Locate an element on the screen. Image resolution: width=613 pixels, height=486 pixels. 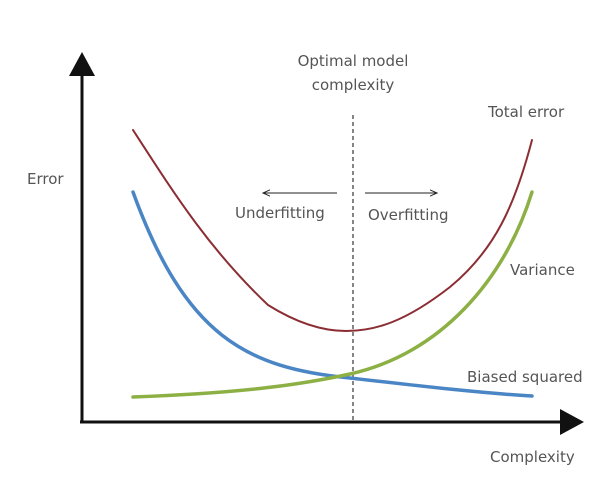
overfitting-label: Overfitting is located at coordinates (408, 215).